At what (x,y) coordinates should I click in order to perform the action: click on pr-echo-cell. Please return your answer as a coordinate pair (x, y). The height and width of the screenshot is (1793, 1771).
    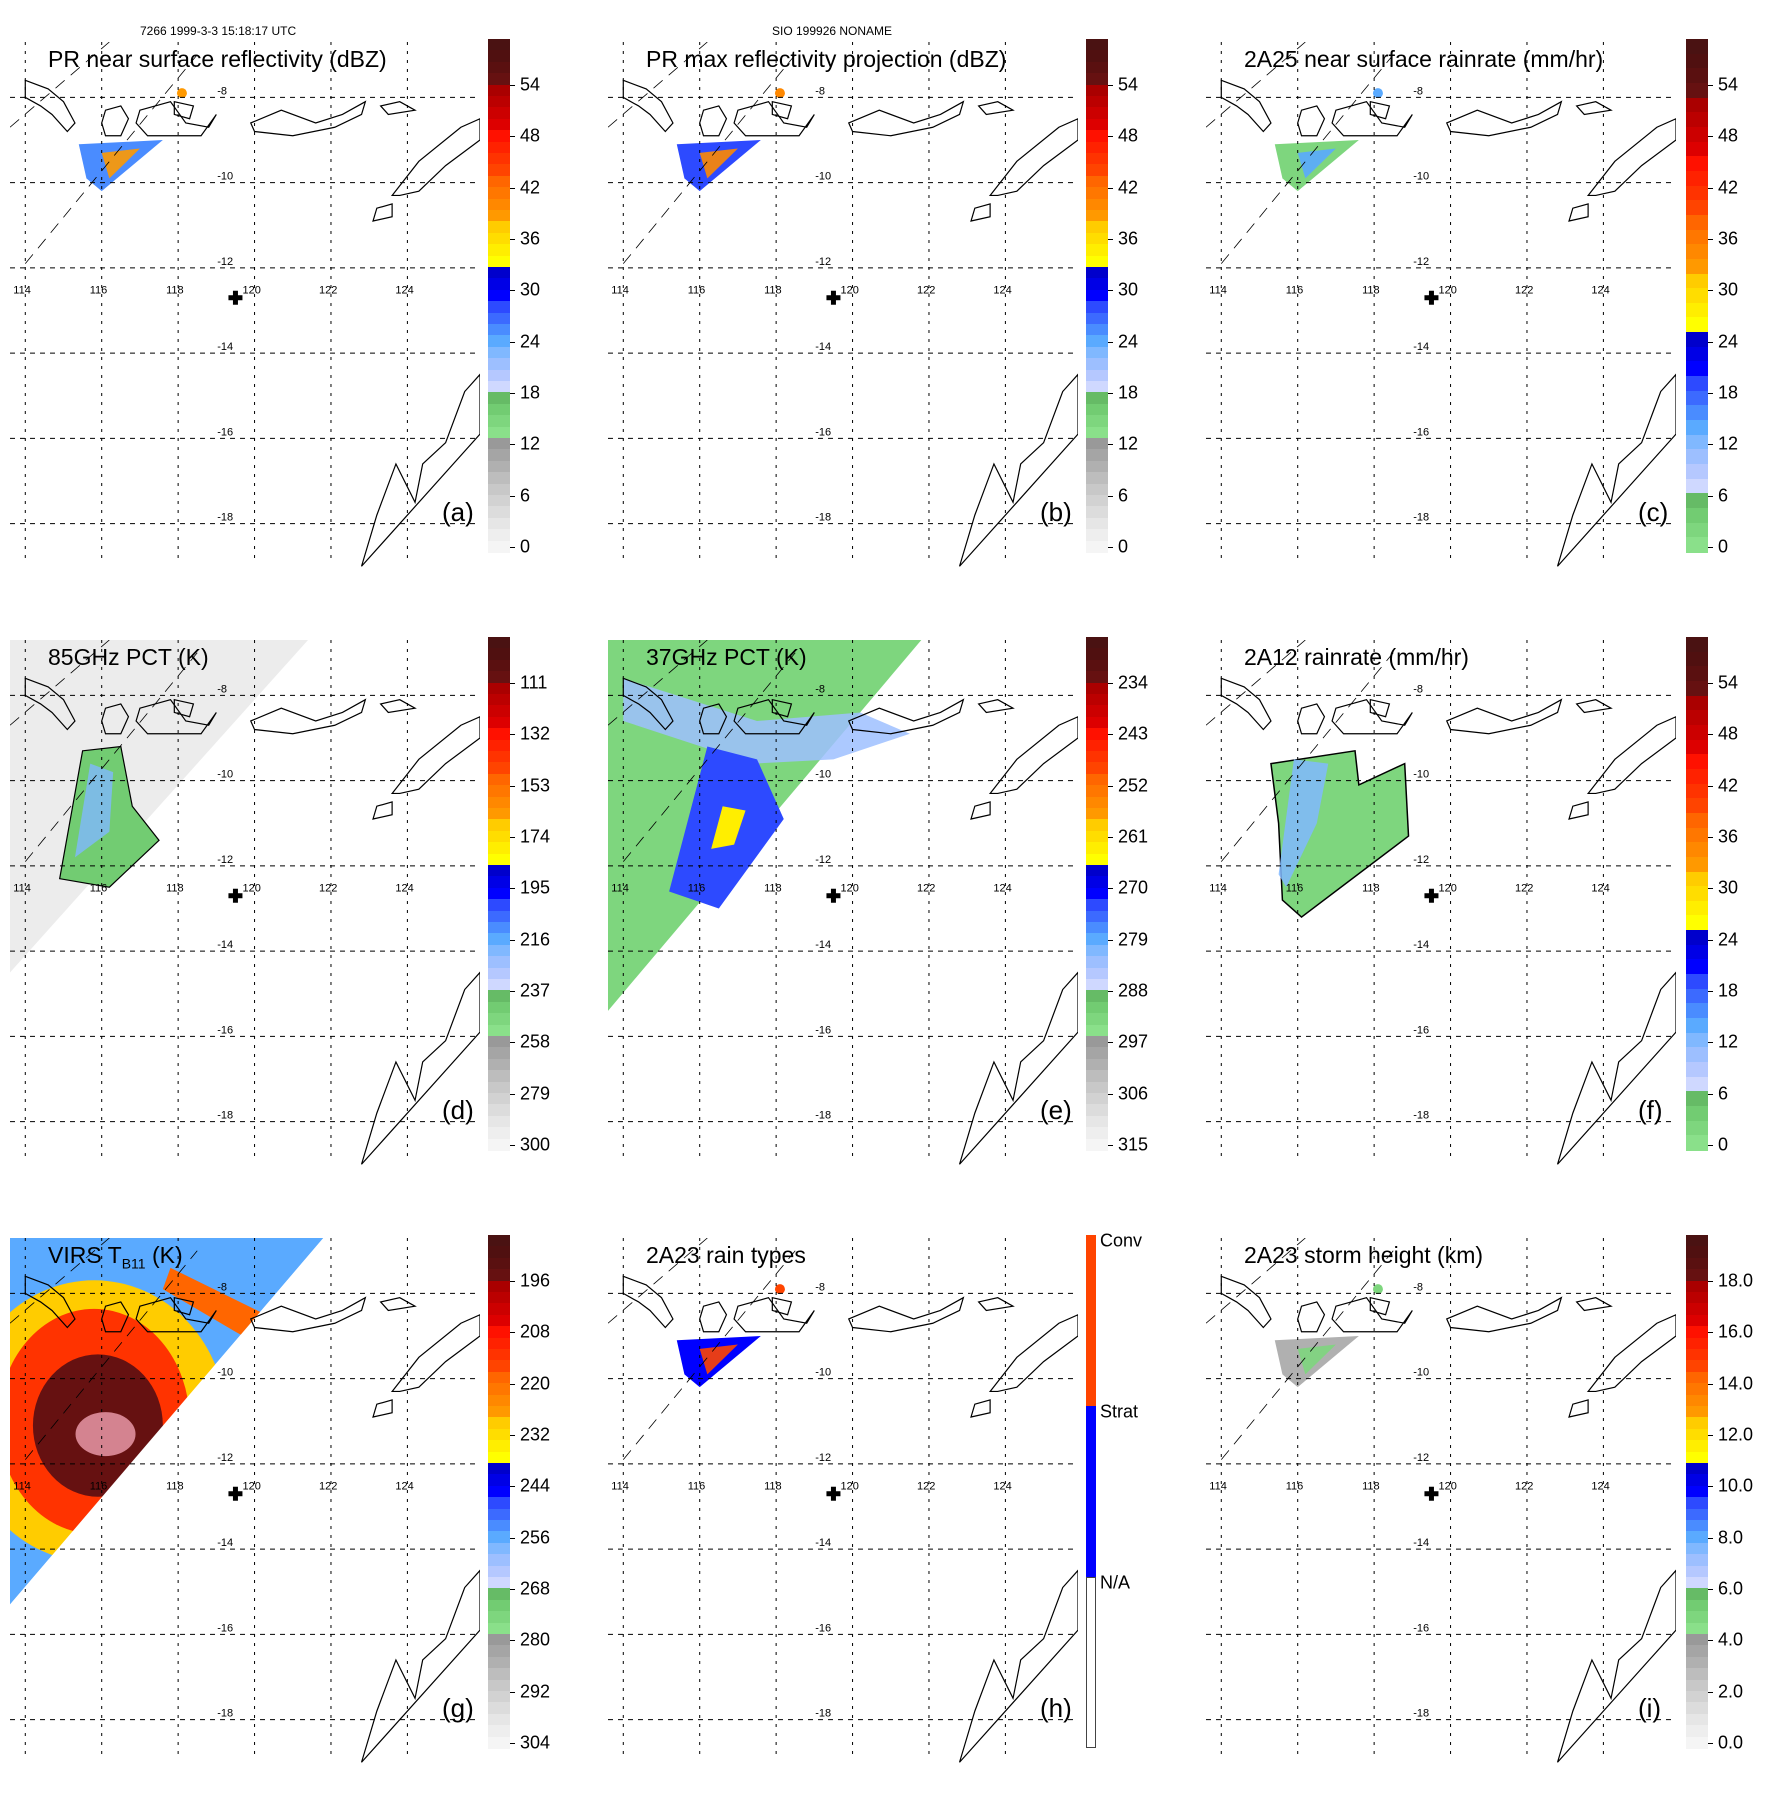
    Looking at the image, I should click on (1377, 1289).